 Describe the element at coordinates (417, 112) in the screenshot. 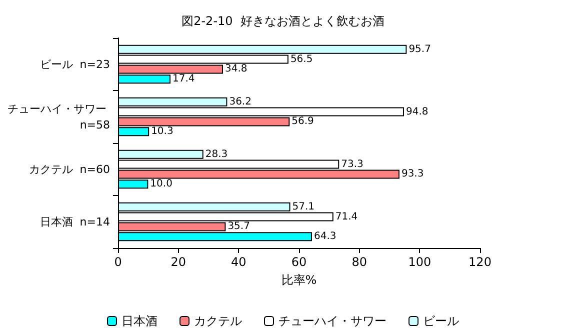

I see `data-label: 94.8` at that location.